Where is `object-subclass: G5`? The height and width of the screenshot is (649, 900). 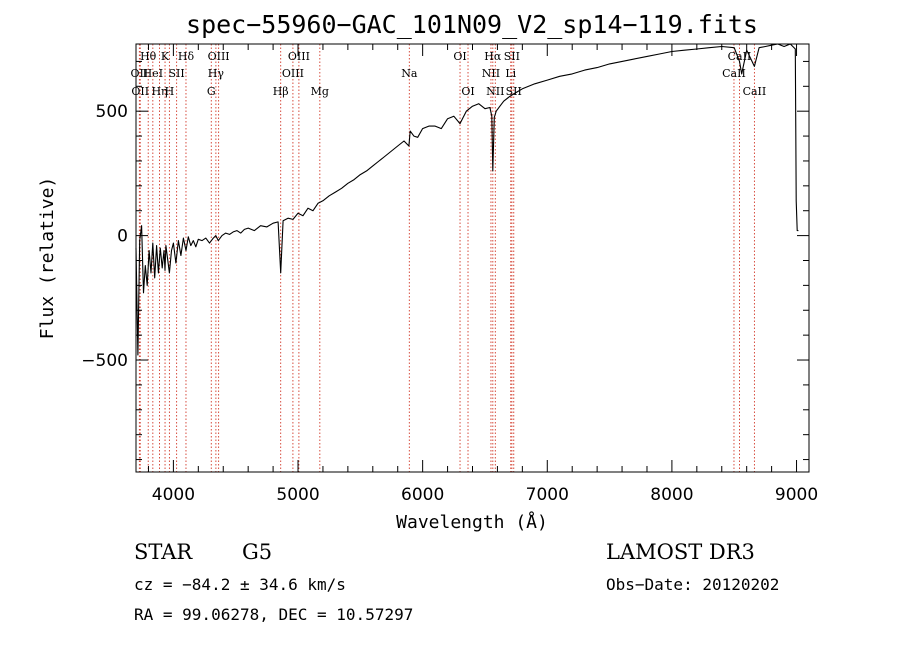 object-subclass: G5 is located at coordinates (257, 552).